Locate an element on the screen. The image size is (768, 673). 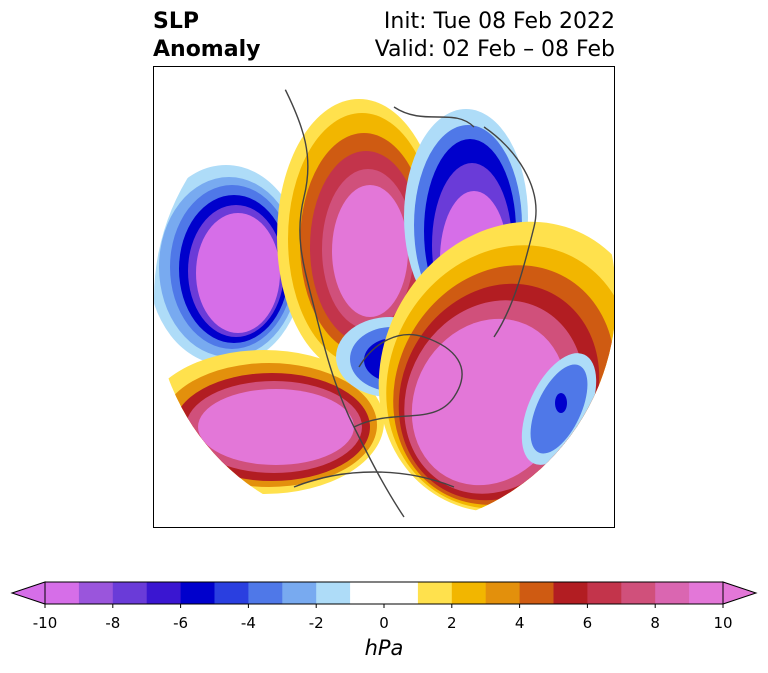
colorbar-tick-label: -2 is located at coordinates (316, 623).